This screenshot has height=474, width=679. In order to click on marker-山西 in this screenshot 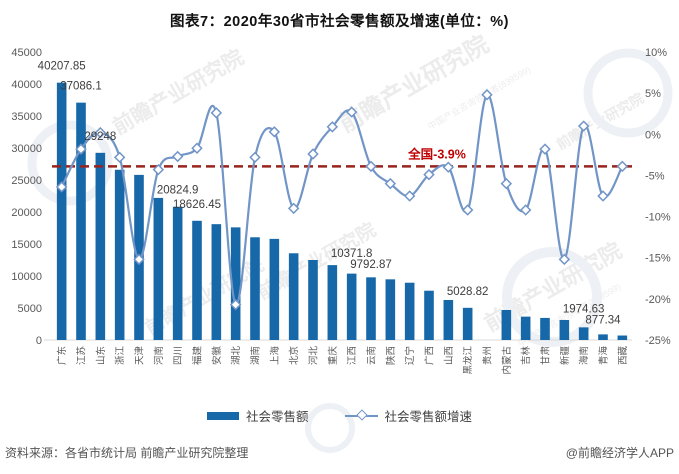, I will do `click(448, 167)`.